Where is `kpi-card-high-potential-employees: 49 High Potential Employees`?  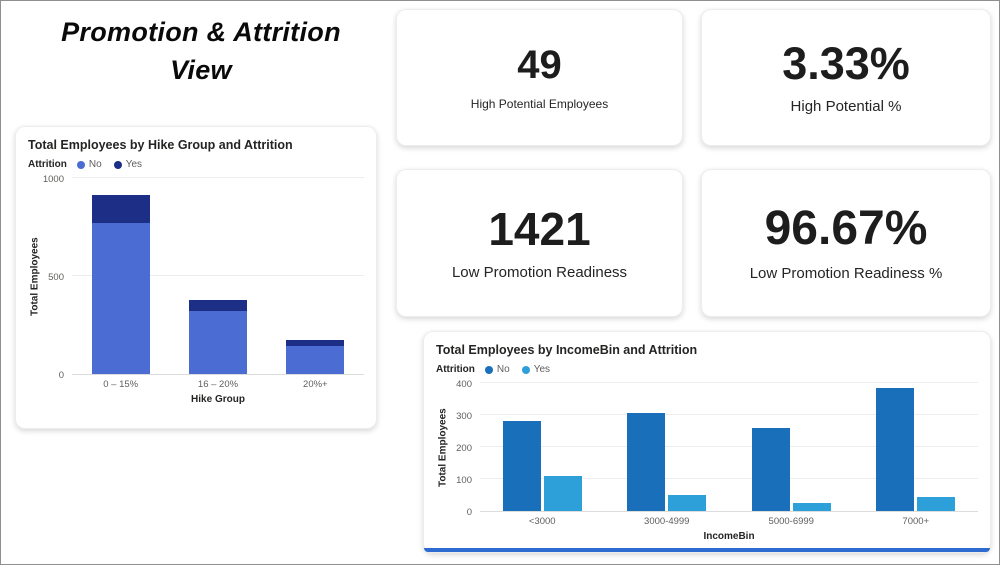
kpi-card-high-potential-employees: 49 High Potential Employees is located at coordinates (539, 77).